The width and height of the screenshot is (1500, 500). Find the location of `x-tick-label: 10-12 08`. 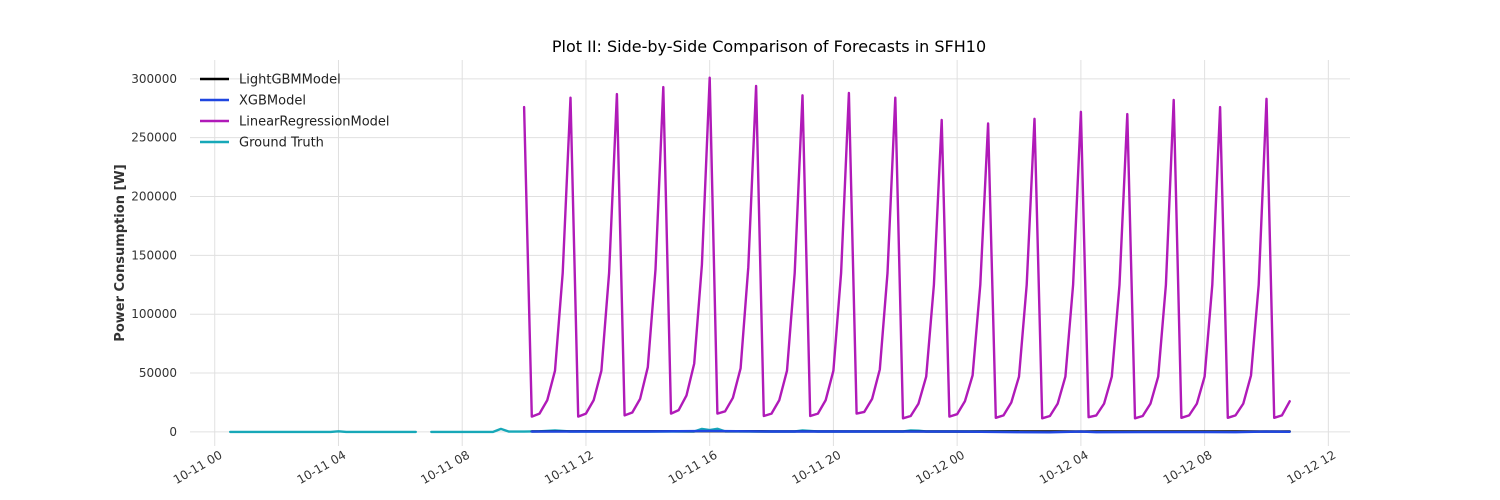

x-tick-label: 10-12 08 is located at coordinates (1188, 467).